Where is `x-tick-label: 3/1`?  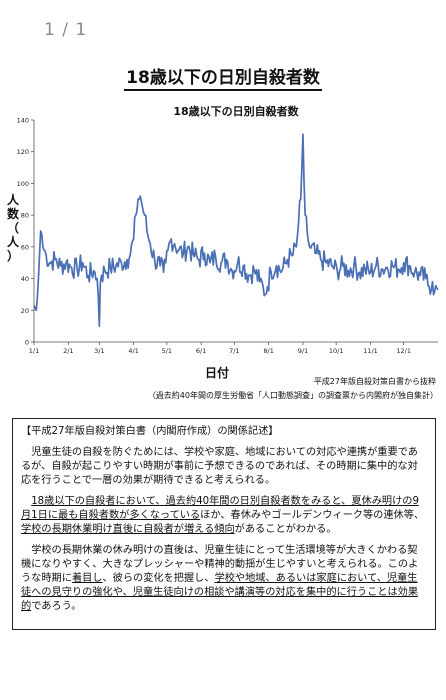
x-tick-label: 3/1 is located at coordinates (99, 351).